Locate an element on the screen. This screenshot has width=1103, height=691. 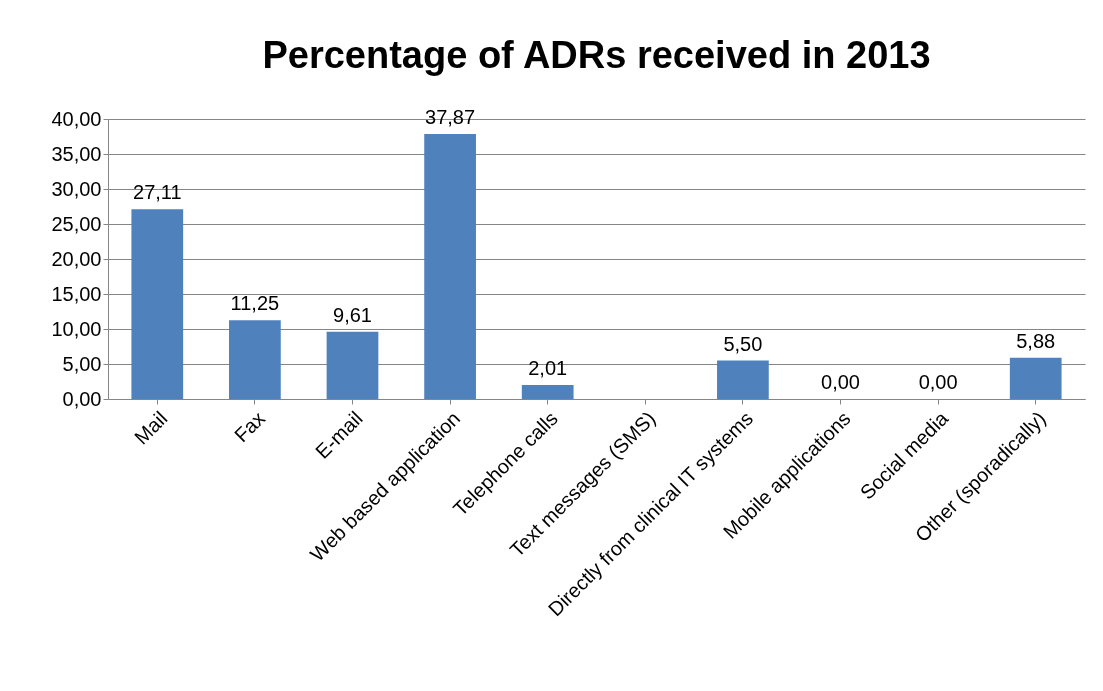
data-label: 5,50 is located at coordinates (743, 343).